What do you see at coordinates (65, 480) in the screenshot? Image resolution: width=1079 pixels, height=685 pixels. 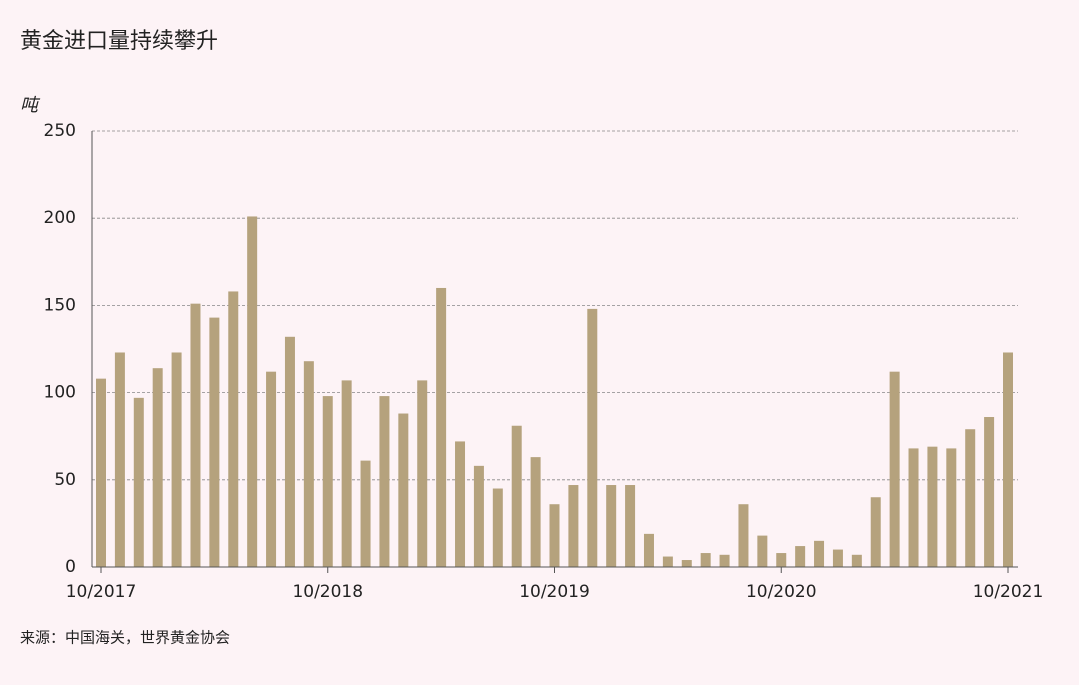 I see `y-tick-label: 50` at bounding box center [65, 480].